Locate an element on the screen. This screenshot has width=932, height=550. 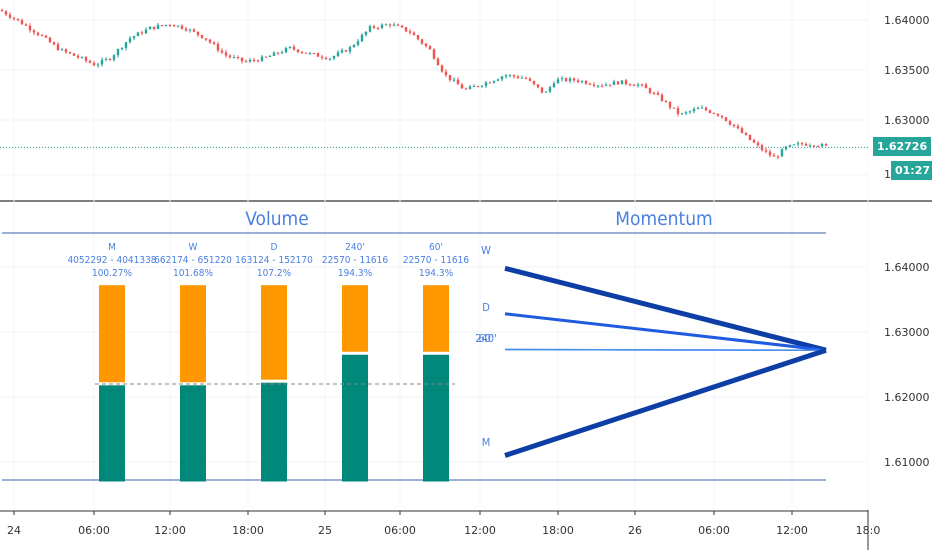
volume-label-range: 662174 - 651220 is located at coordinates (193, 260).